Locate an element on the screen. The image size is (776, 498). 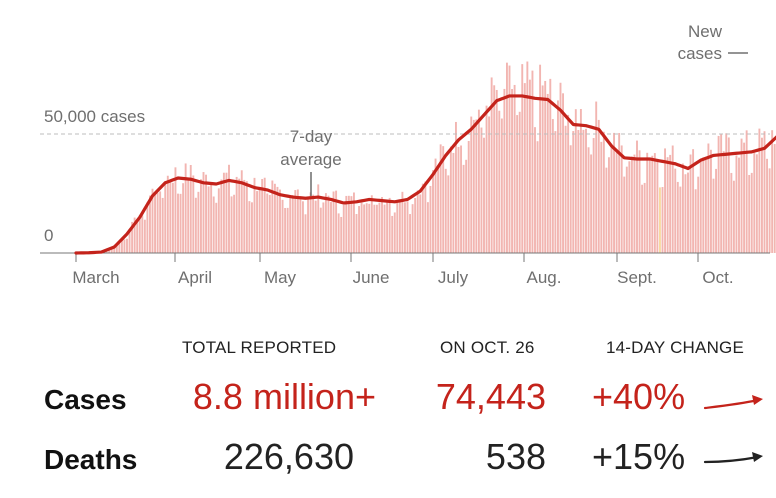
x-tick-label: June is located at coordinates (371, 277).